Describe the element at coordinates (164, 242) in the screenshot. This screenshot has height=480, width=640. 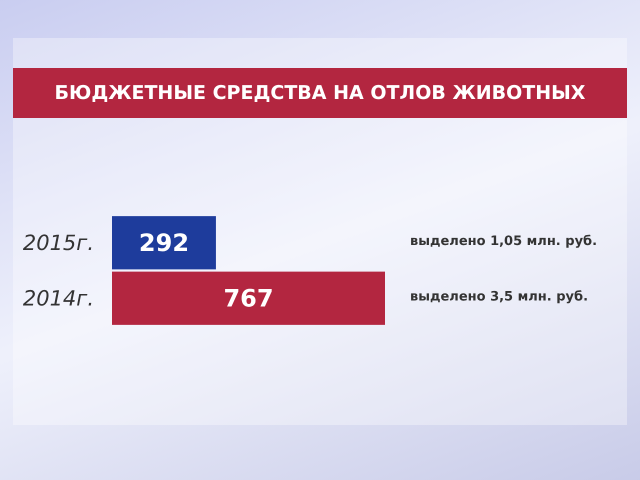
I see `data-label: 292` at that location.